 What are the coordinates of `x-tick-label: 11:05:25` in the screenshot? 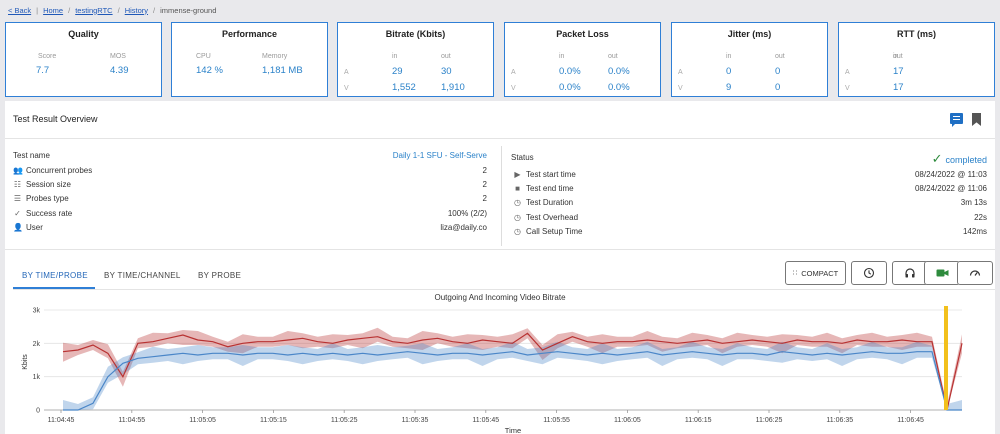 It's located at (344, 420).